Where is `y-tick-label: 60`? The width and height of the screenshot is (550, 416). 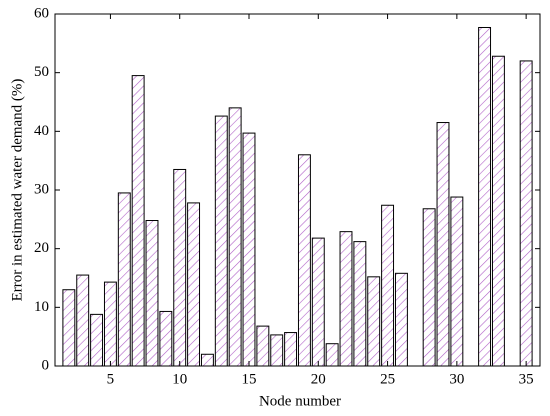
y-tick-label: 60 is located at coordinates (41, 13).